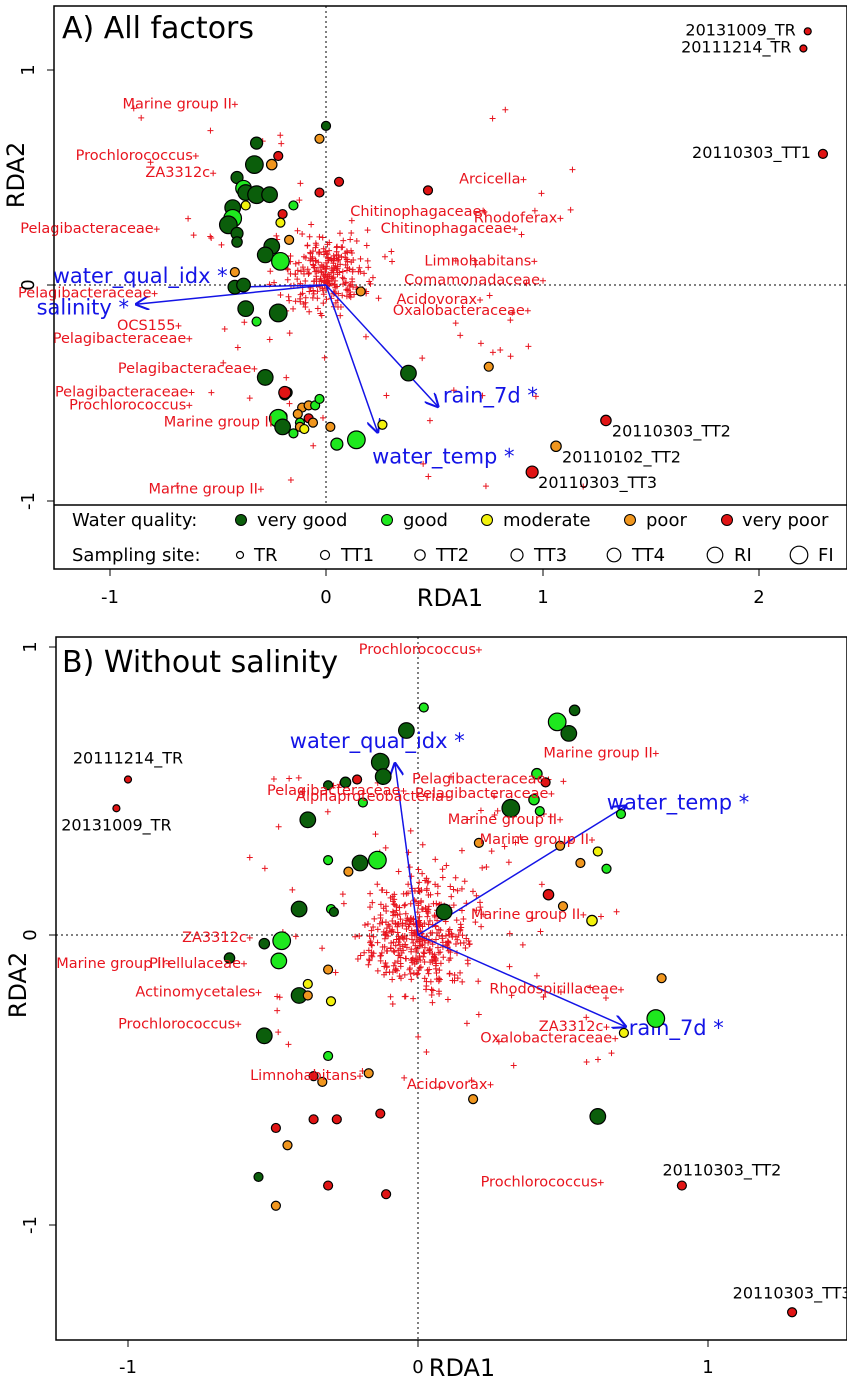 This screenshot has height=1380, width=847. What do you see at coordinates (441, 555) in the screenshot?
I see `legend-site-tt2: TT2` at bounding box center [441, 555].